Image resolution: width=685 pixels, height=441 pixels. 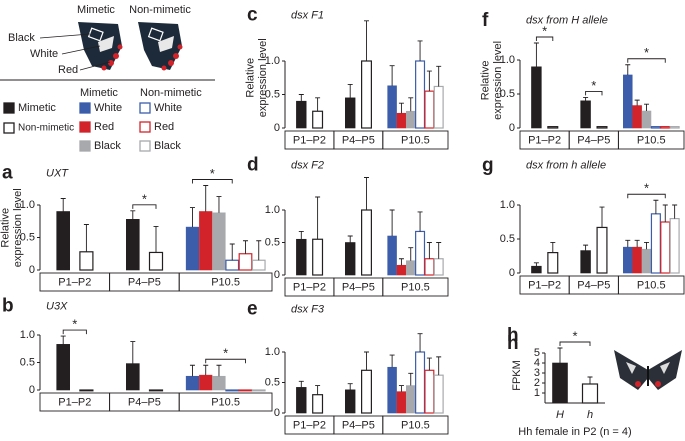 What do you see at coordinates (107, 42) in the screenshot?
I see `wing-diagram: Mimetic Non-mimetic Black White Red` at bounding box center [107, 42].